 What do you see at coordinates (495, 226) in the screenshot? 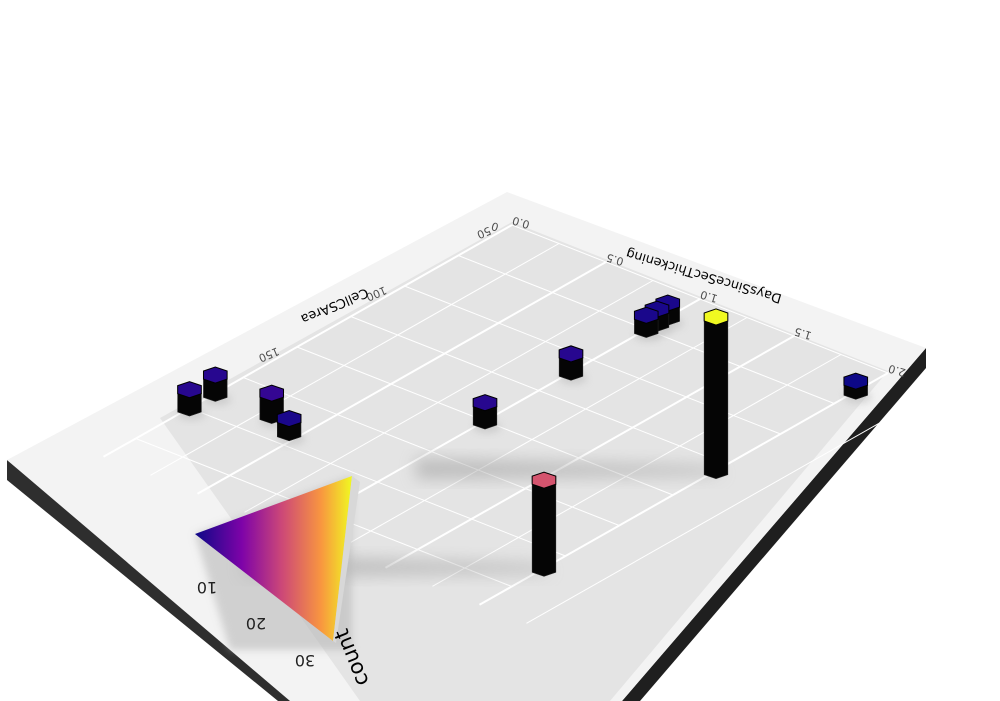
I see `x-tick-label: 0` at bounding box center [495, 226].